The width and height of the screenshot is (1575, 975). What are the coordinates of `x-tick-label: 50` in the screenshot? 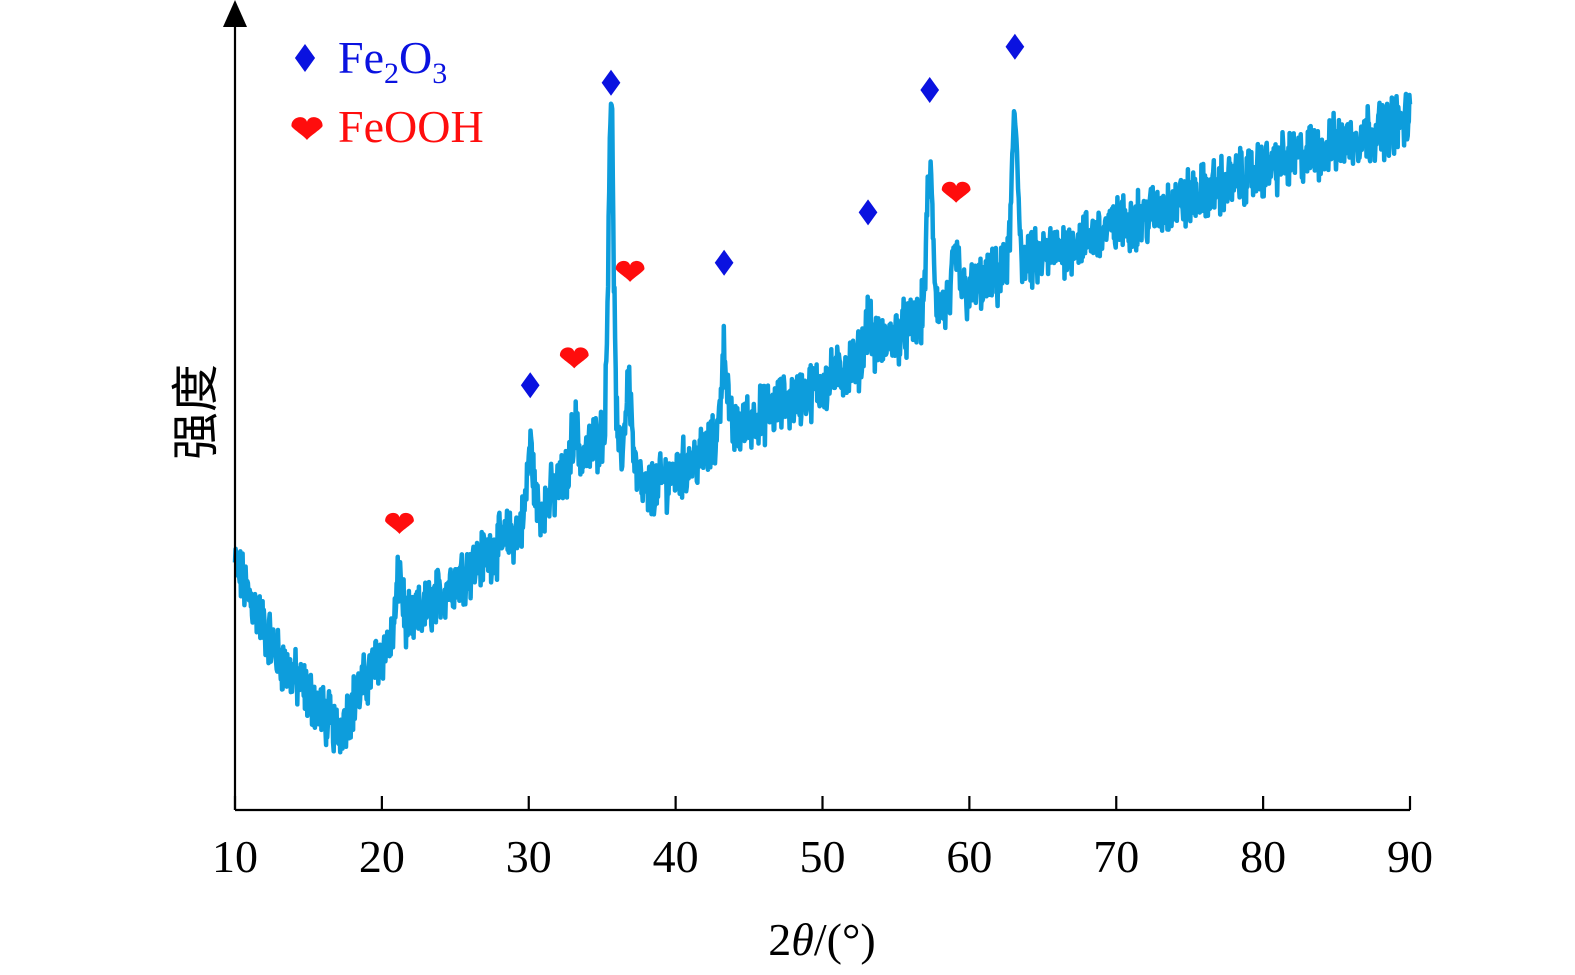 It's located at (823, 856).